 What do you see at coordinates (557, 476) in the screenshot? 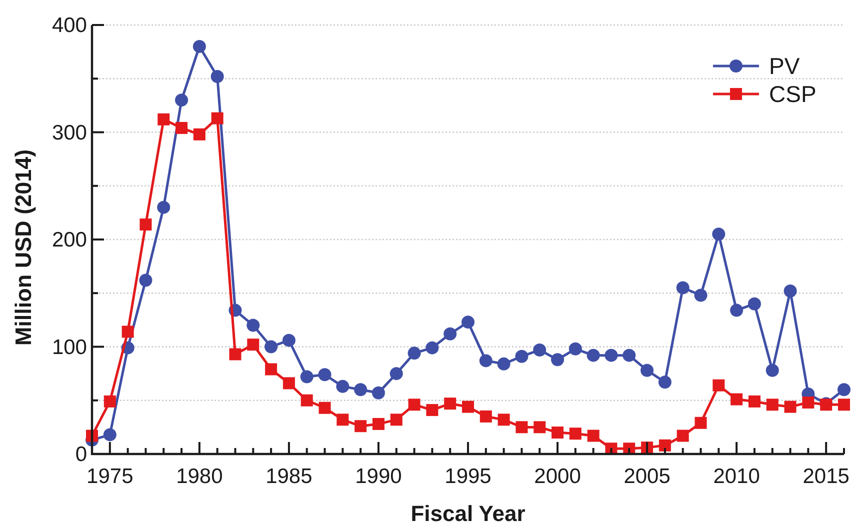
I see `x-tick-label: 2000` at bounding box center [557, 476].